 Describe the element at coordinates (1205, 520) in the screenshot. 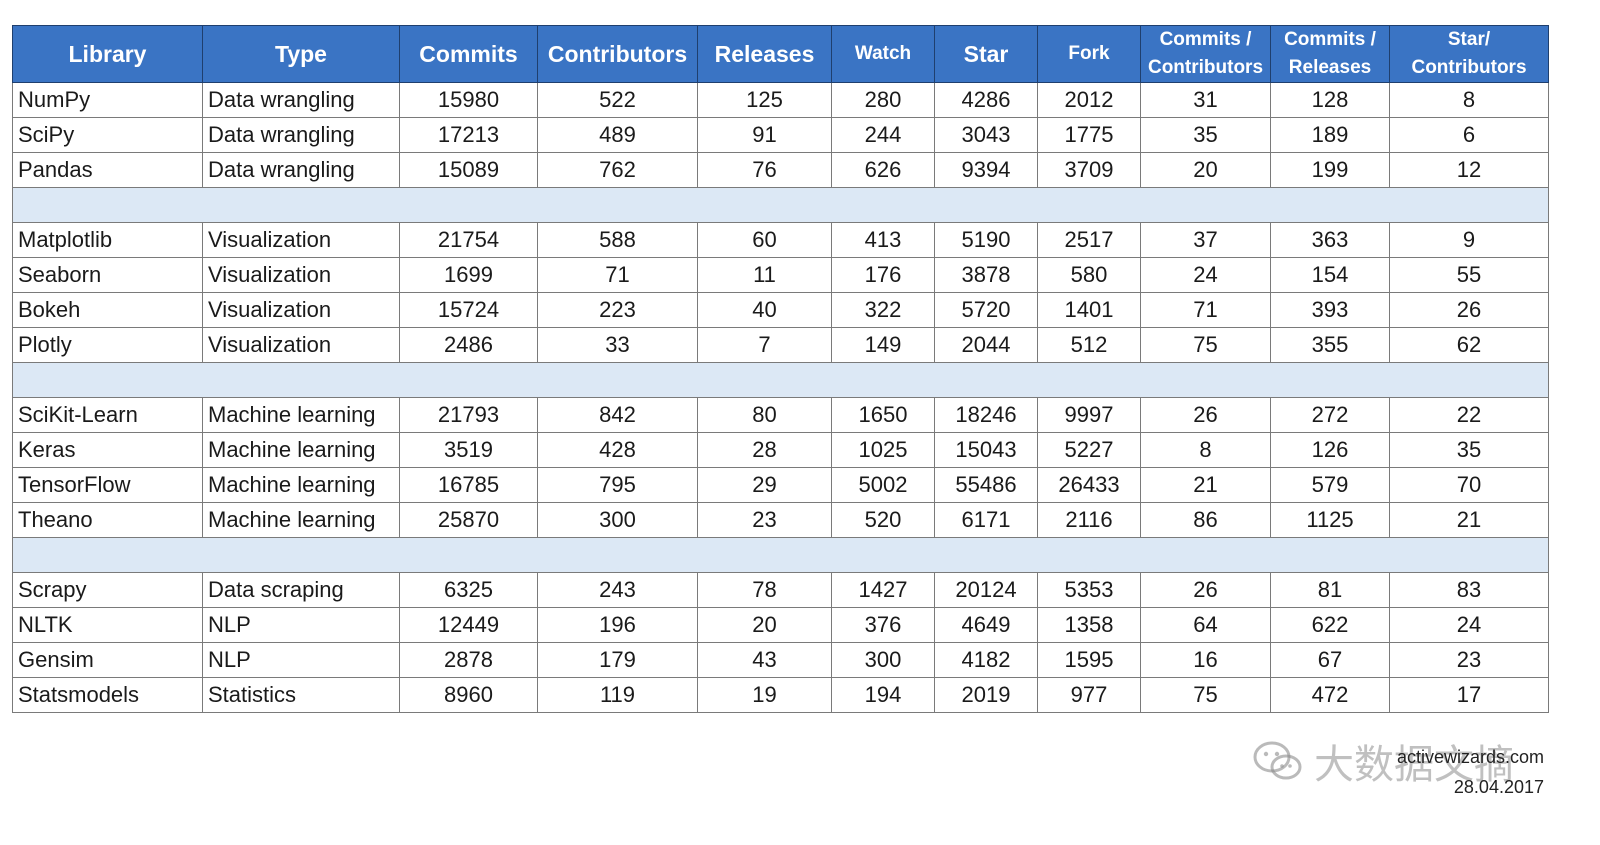

I see `value-cell: 86` at that location.